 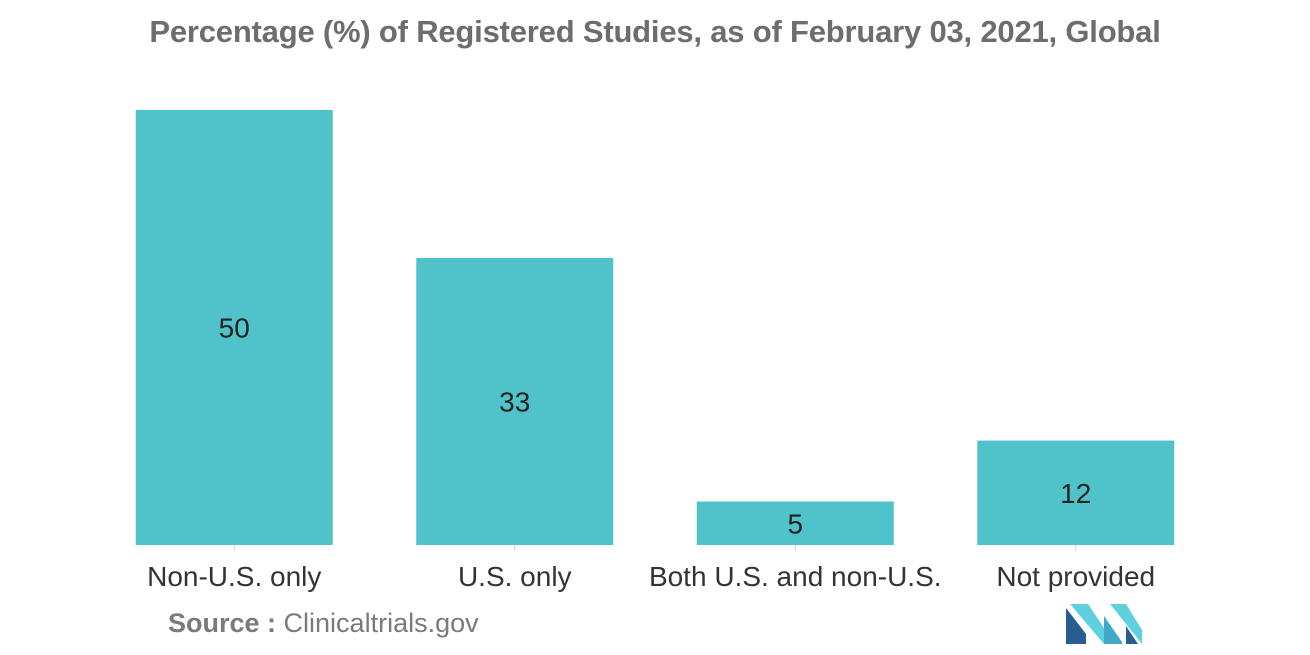 I want to click on data-label-2: 5, so click(x=795, y=523).